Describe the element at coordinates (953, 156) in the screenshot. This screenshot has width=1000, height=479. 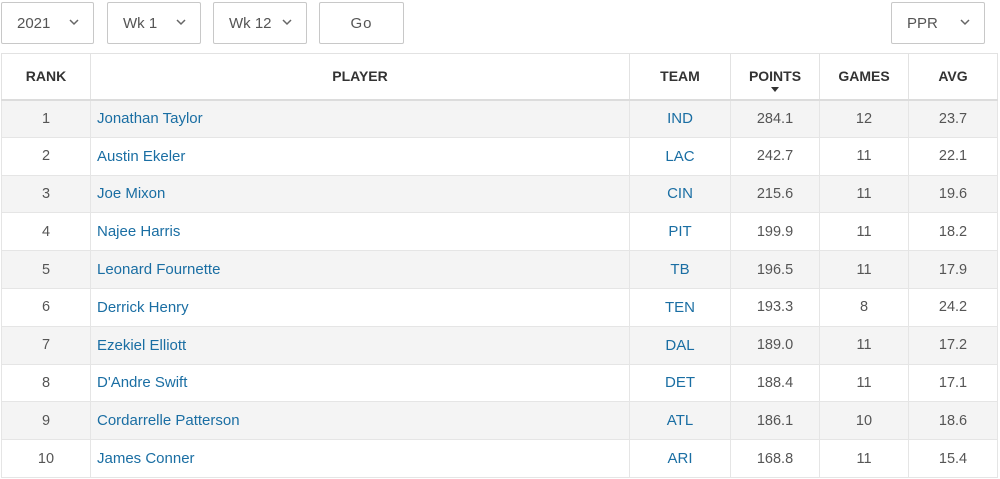
I see `avg-cell: 22.1` at that location.